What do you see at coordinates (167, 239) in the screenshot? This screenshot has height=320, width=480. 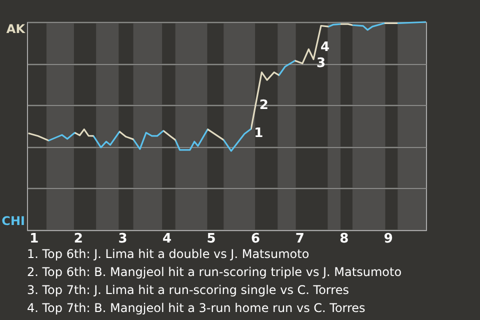 I see `x-tick-label: 4` at bounding box center [167, 239].